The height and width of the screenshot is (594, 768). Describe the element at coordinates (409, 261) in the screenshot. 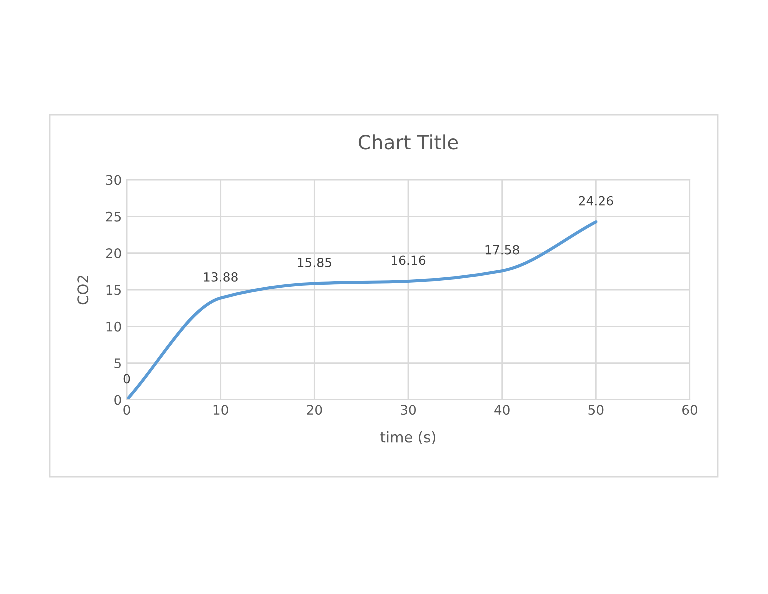

I see `data-label: 16.16` at that location.